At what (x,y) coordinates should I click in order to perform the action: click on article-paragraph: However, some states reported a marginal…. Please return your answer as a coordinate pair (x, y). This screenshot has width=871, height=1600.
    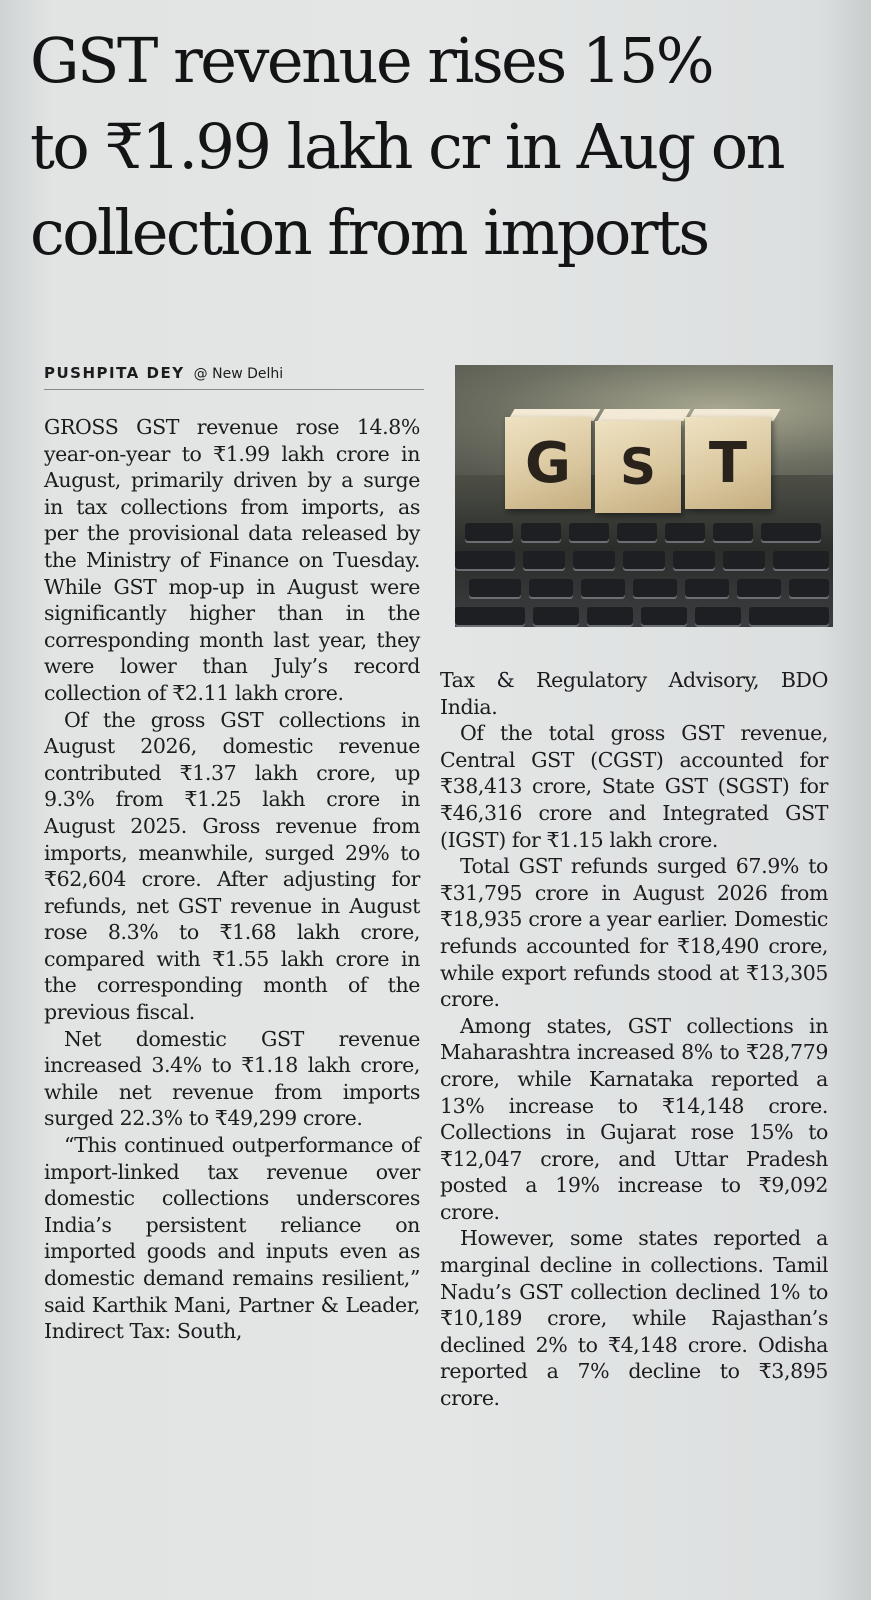
    Looking at the image, I should click on (634, 1318).